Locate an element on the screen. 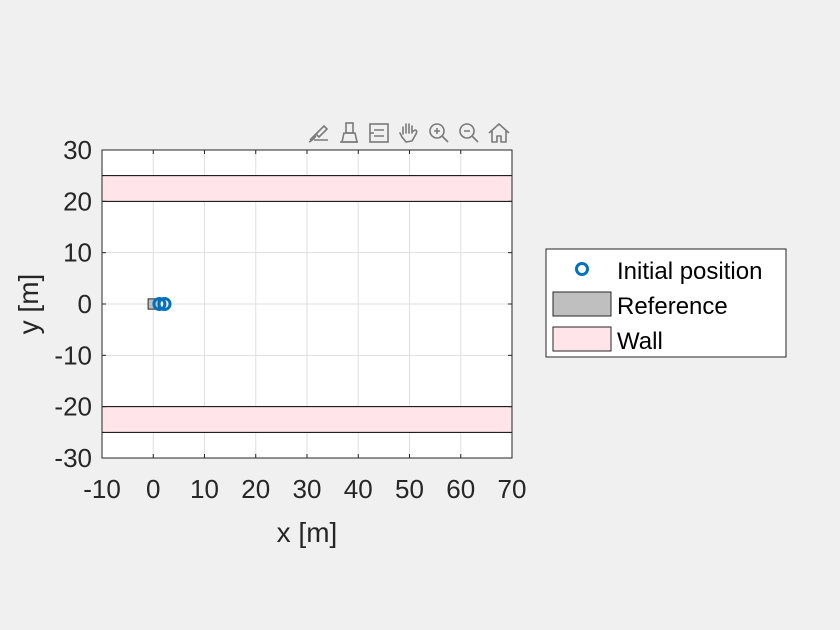 The width and height of the screenshot is (840, 630). y-tick-label: -20 is located at coordinates (73, 407).